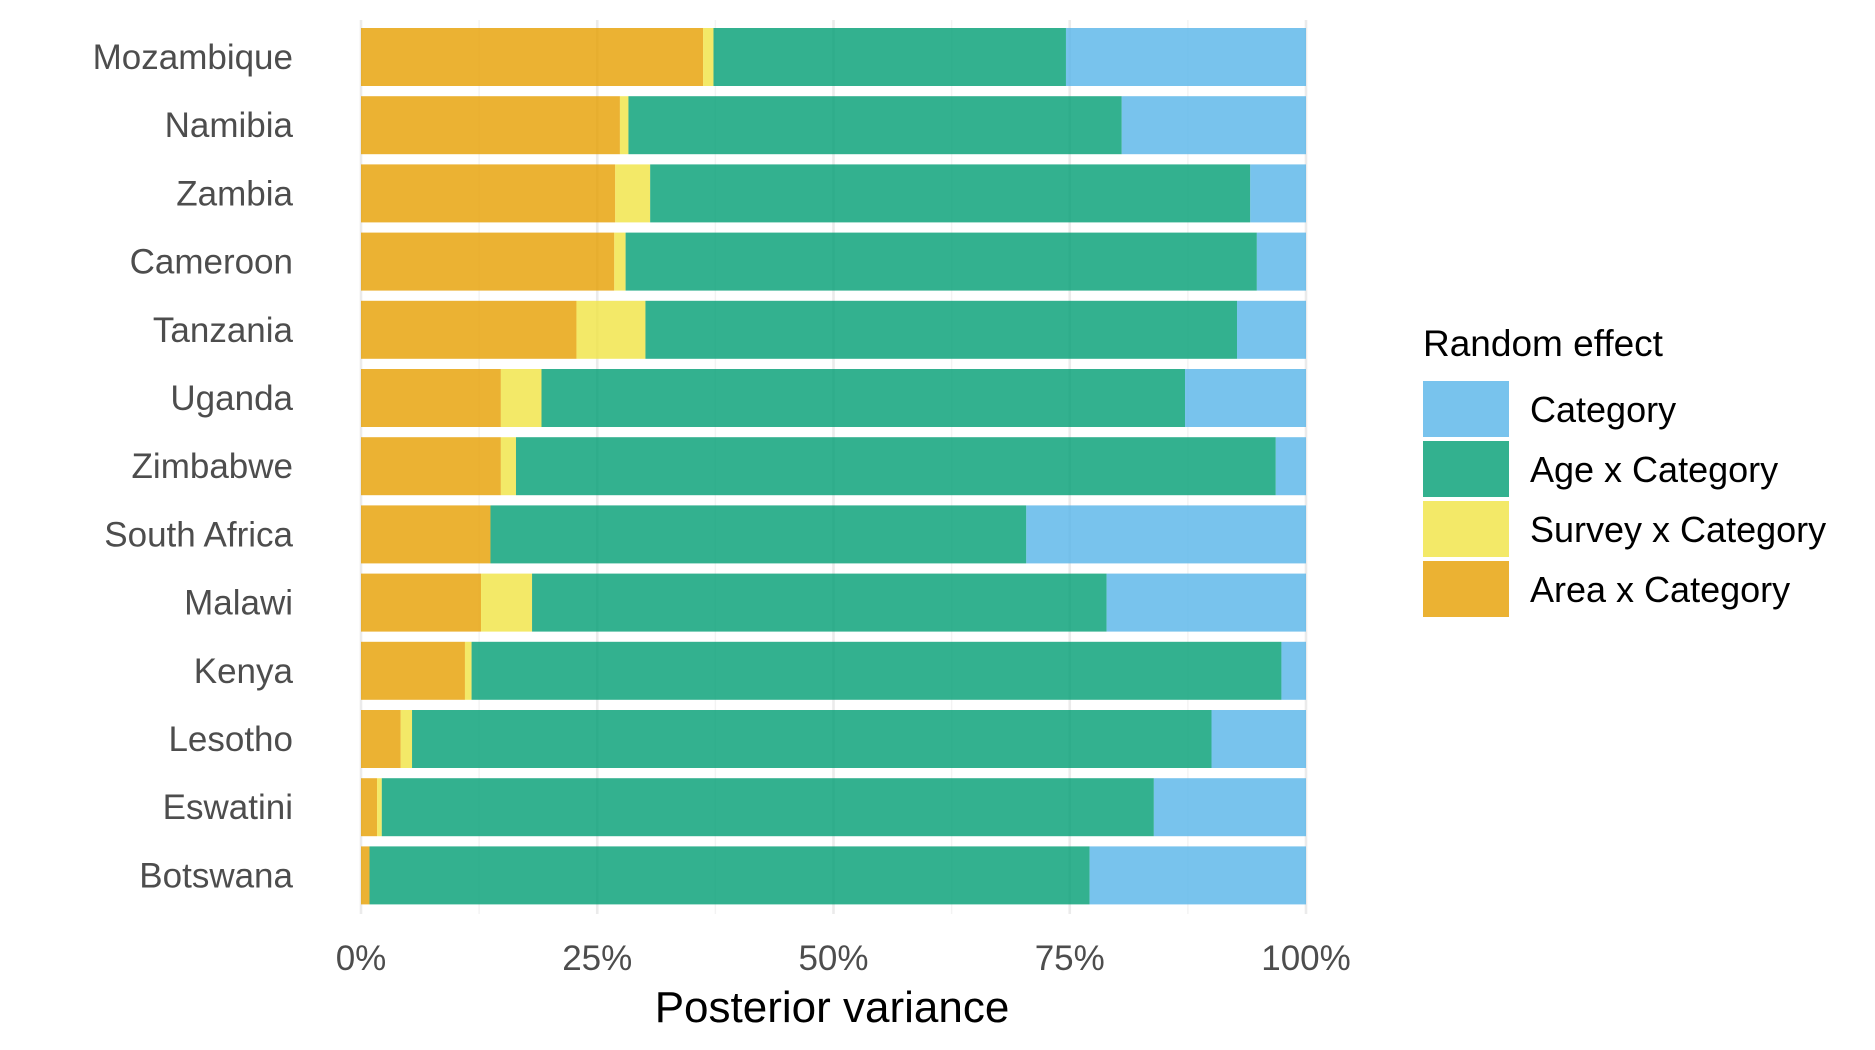  What do you see at coordinates (421, 602) in the screenshot?
I see `bar-malawi-area-x-category` at bounding box center [421, 602].